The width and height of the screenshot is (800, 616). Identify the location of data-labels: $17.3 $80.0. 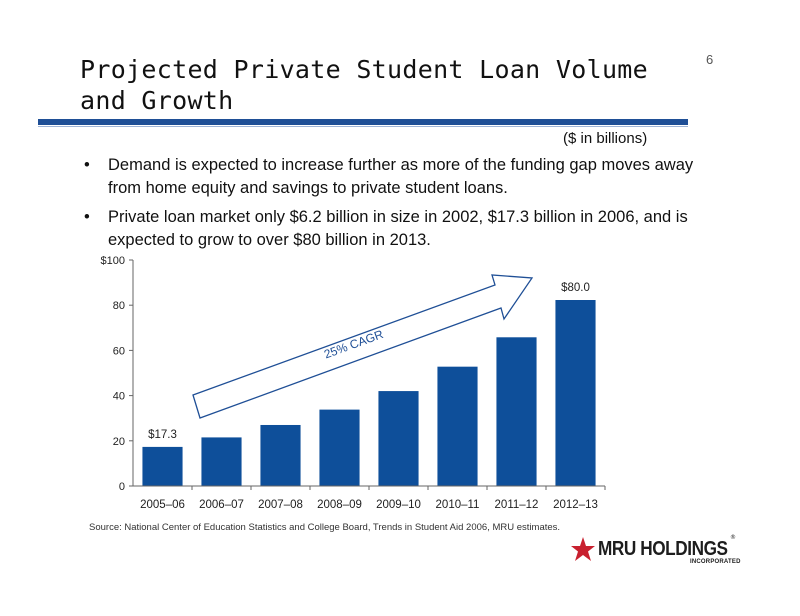
(369, 361).